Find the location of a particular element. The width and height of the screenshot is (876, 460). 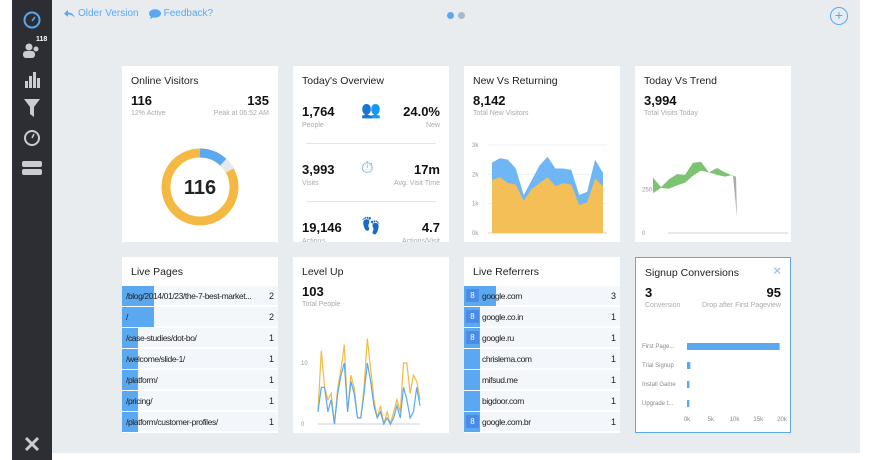

dashboard-icon is located at coordinates (32, 20).